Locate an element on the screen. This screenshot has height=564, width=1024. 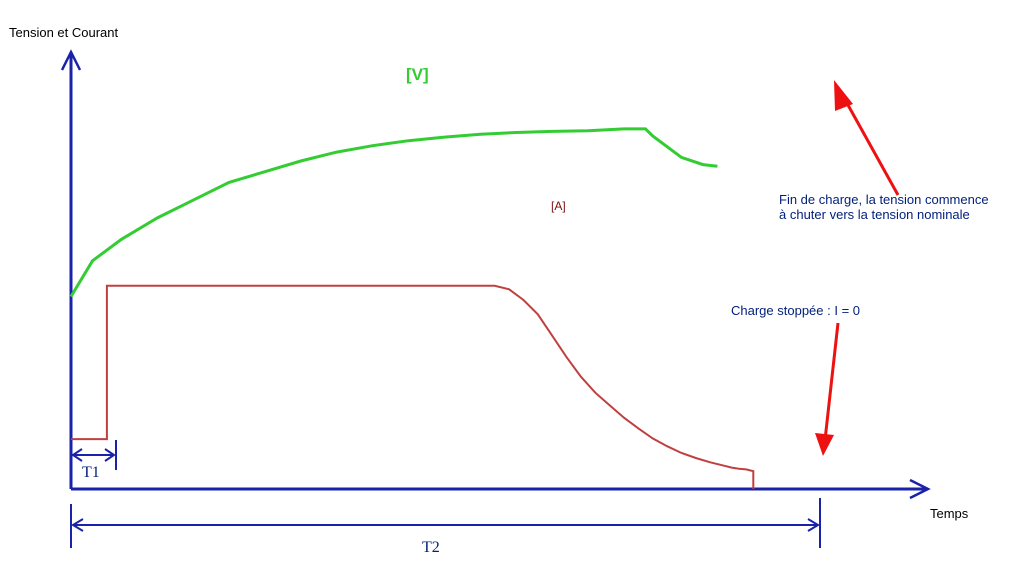
t1-arrowhead-left is located at coordinates (77, 455).